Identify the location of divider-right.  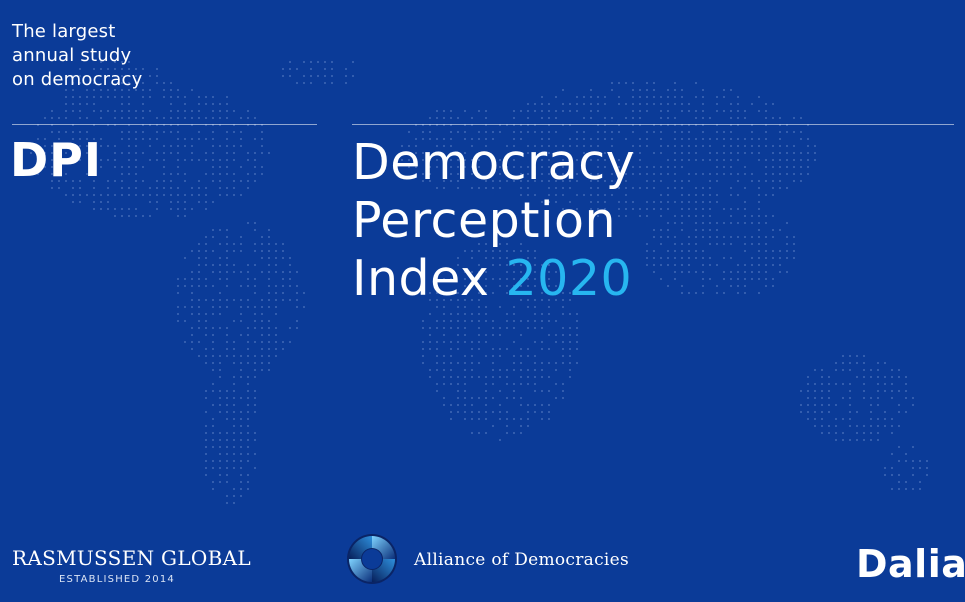
(653, 124).